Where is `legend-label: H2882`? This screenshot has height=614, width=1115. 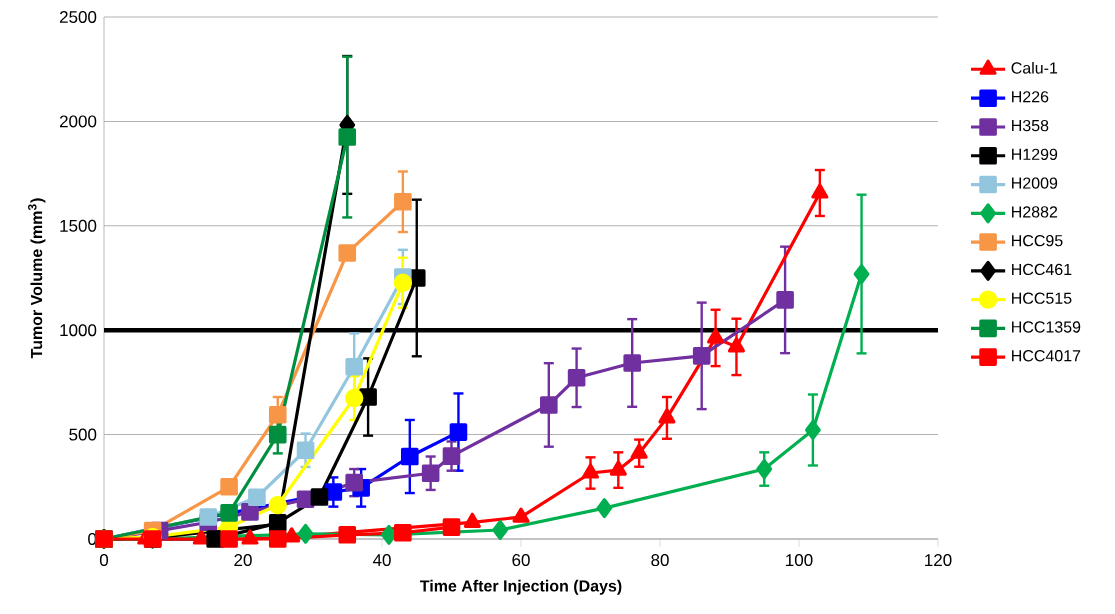
legend-label: H2882 is located at coordinates (1035, 212).